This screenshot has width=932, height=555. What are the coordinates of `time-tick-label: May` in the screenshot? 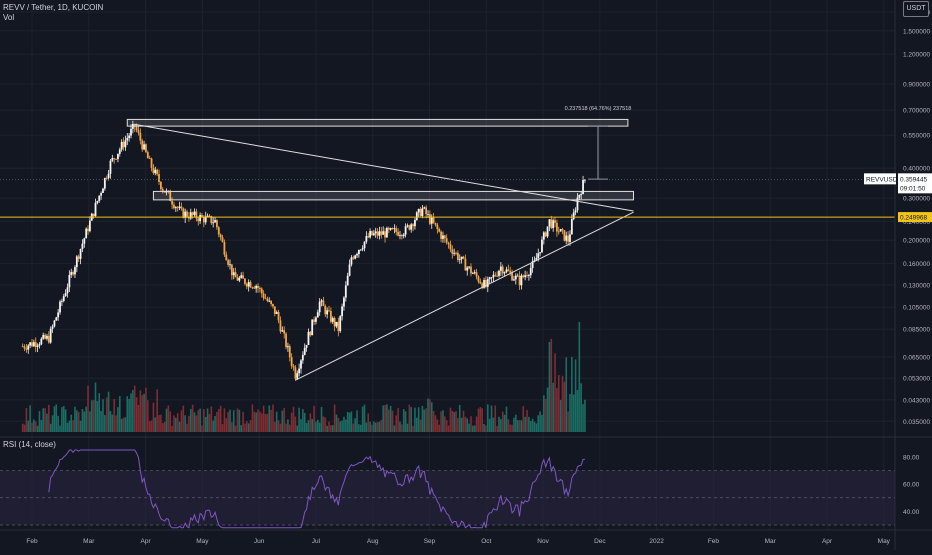 It's located at (884, 541).